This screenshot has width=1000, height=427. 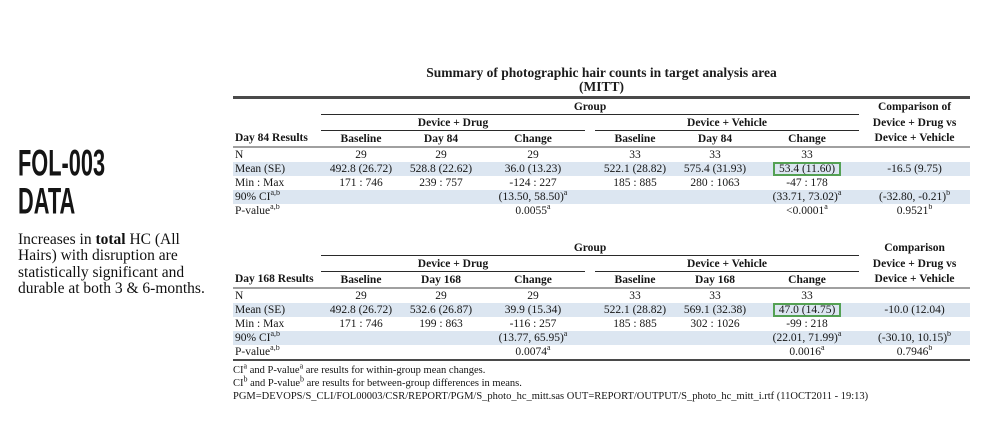 I want to click on comparison-cell: 0.7946b, so click(x=915, y=353).